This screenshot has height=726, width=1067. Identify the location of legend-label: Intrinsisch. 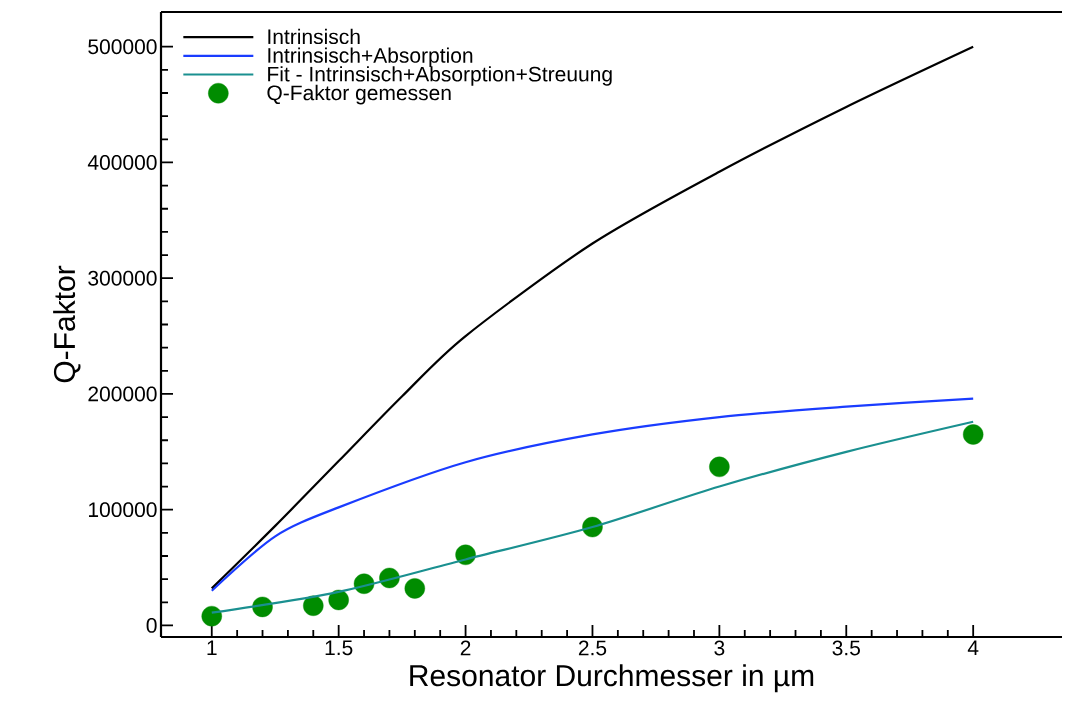
(314, 36).